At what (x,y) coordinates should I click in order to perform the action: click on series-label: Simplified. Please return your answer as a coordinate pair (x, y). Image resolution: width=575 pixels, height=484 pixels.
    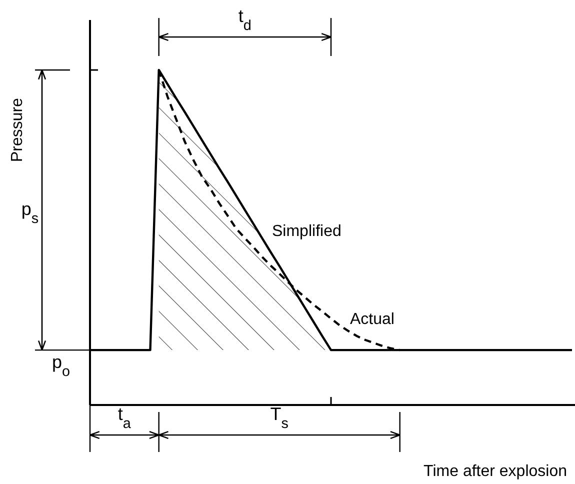
    Looking at the image, I should click on (307, 231).